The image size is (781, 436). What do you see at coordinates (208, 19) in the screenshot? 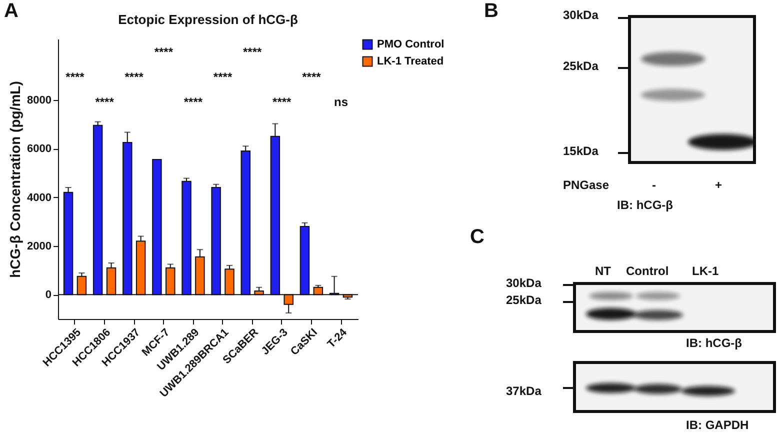
I see `chart-title: Ectopic Expression of hCG-β` at bounding box center [208, 19].